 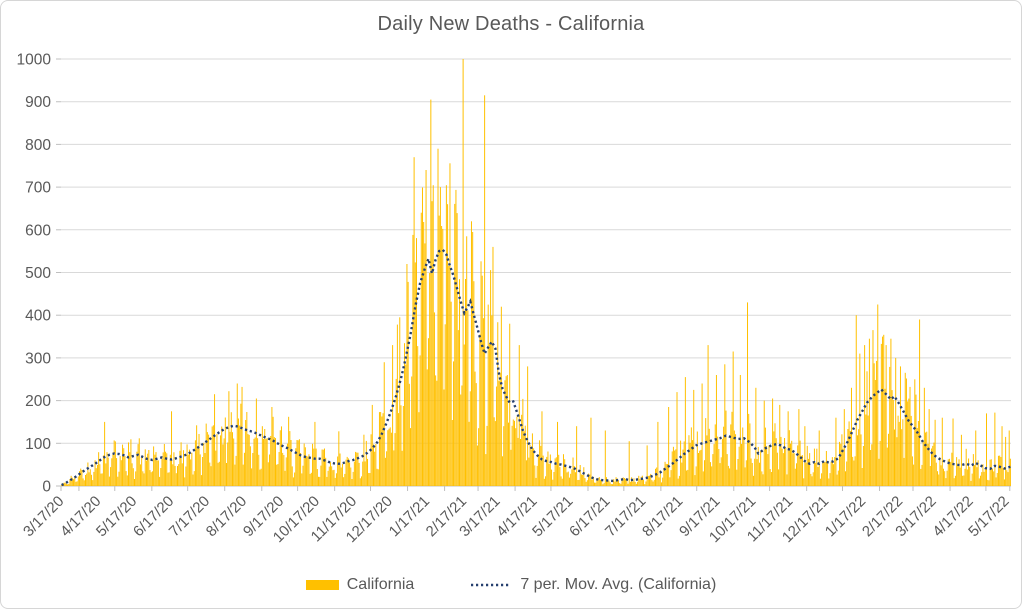 I want to click on x-tick-label: 5/17/22, so click(x=988, y=516).